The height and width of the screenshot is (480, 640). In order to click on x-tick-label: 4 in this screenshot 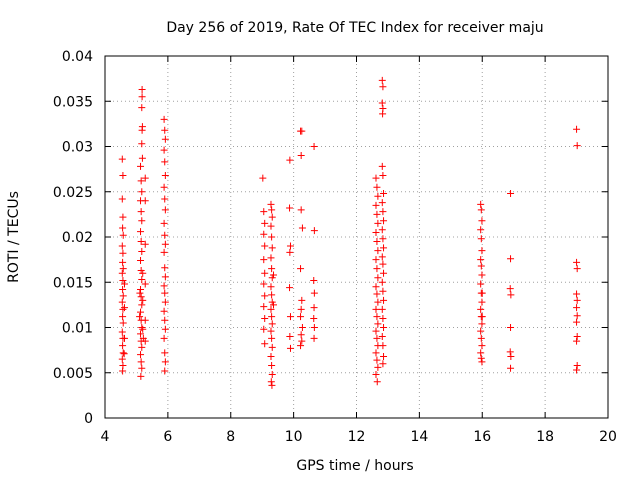, I will do `click(105, 437)`.